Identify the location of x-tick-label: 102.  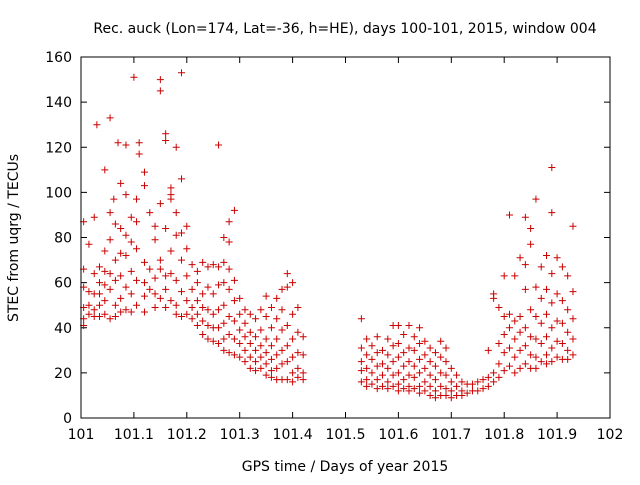
(610, 435).